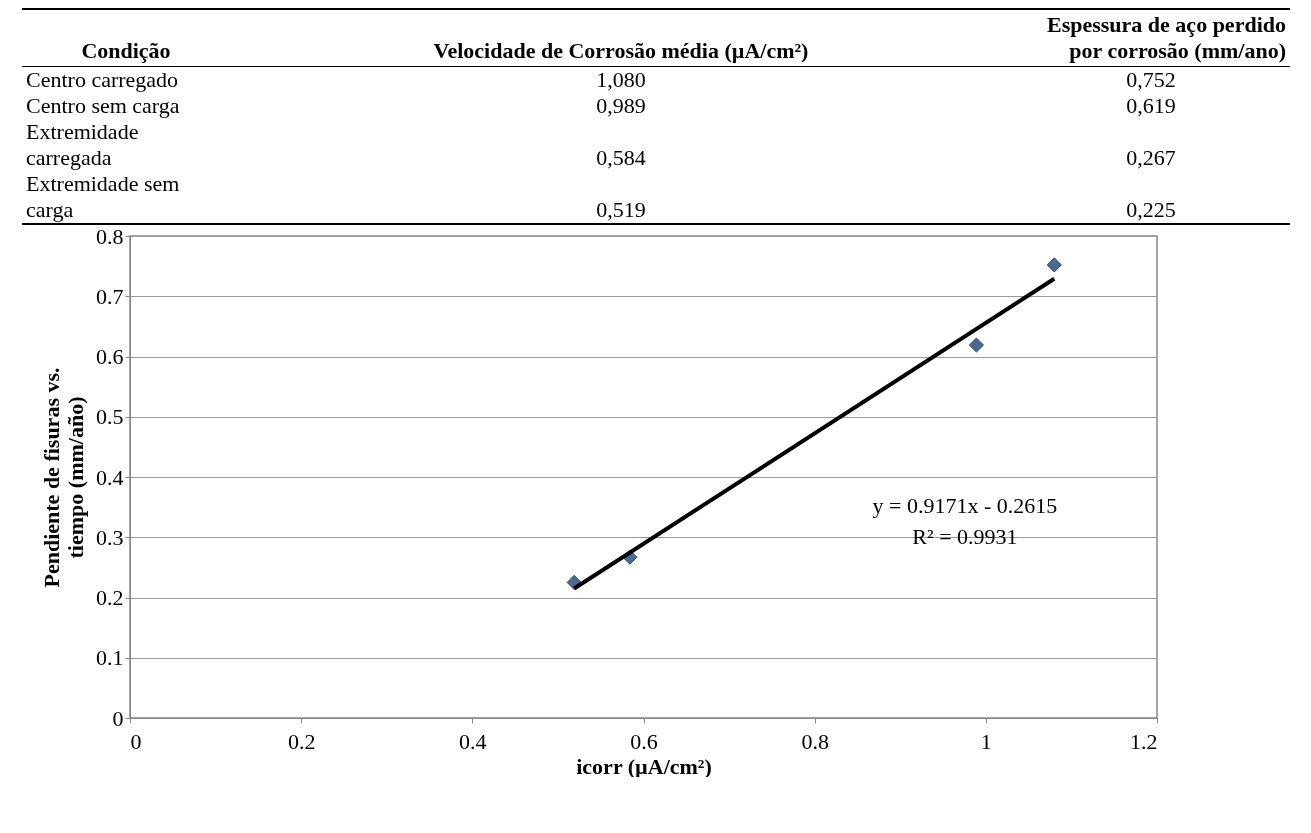 This screenshot has width=1311, height=833. Describe the element at coordinates (118, 718) in the screenshot. I see `y-tick-label: 0` at that location.